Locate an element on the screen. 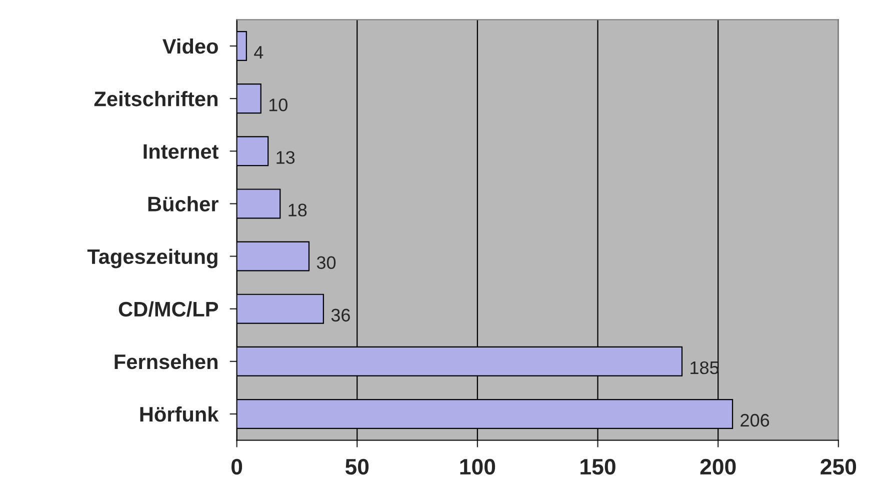 This screenshot has width=877, height=493. y-tick-label: Bücher is located at coordinates (183, 204).